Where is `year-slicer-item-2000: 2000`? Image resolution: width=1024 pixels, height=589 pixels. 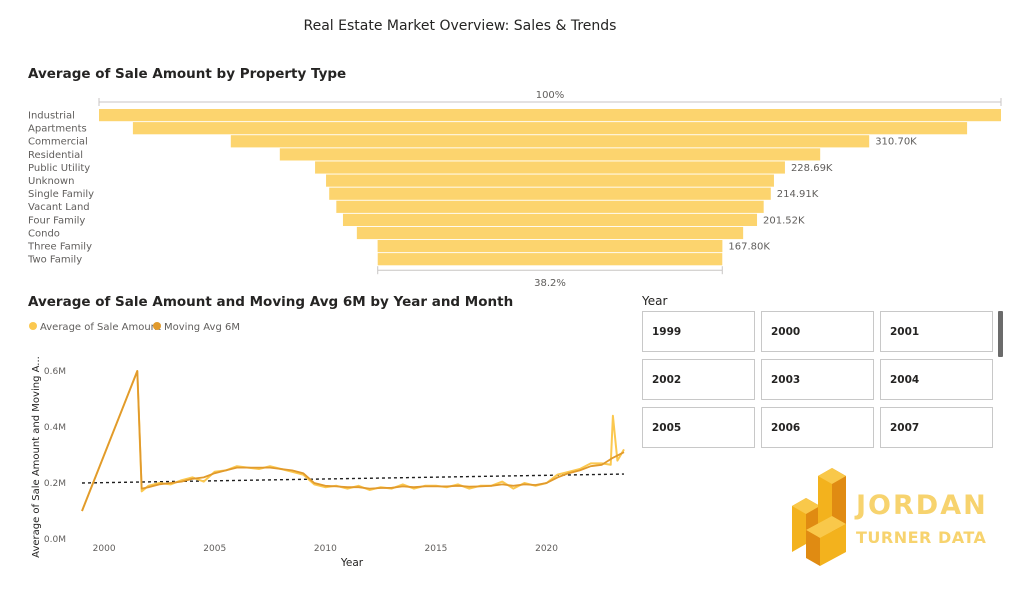
year-slicer-item-2000: 2000 is located at coordinates (817, 331).